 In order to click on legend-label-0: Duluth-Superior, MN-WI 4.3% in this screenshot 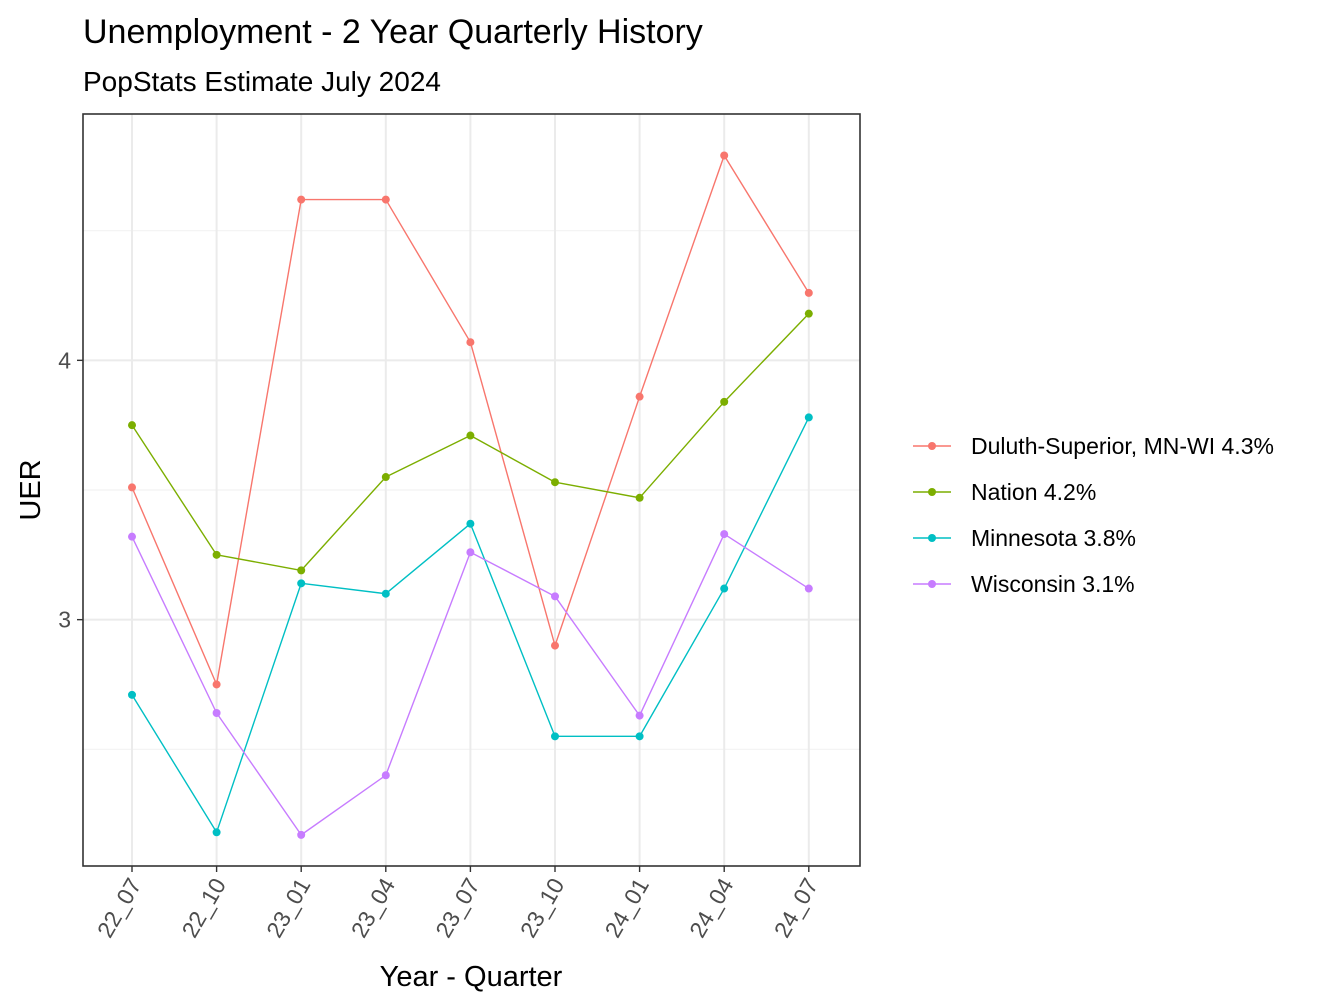, I will do `click(1122, 446)`.